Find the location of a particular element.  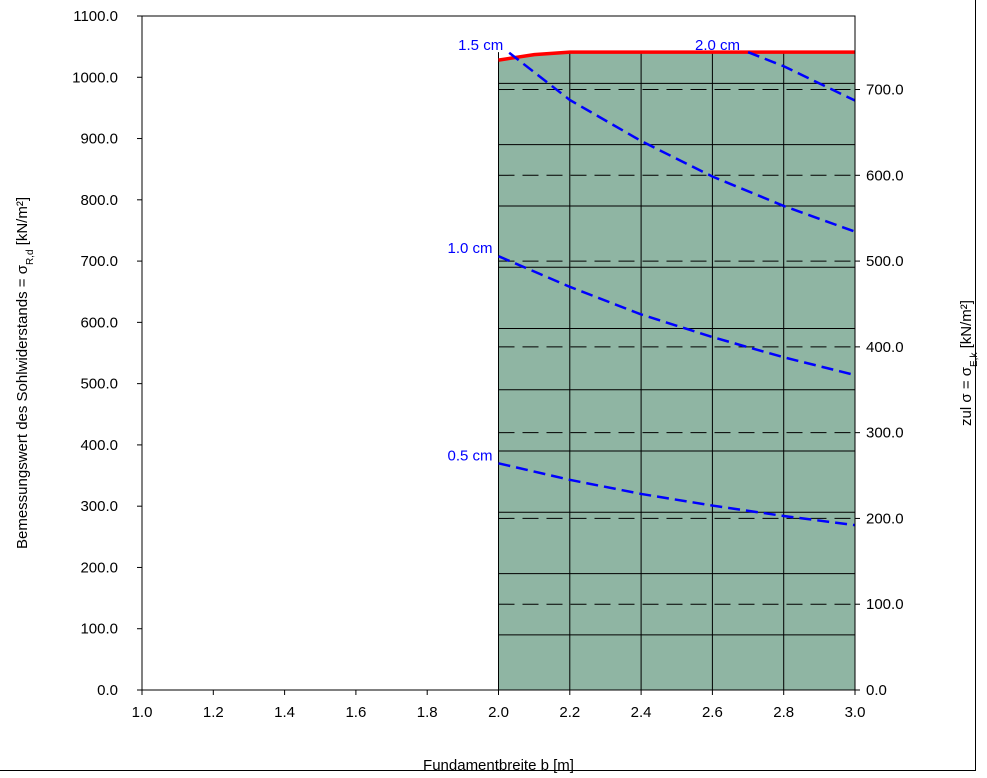

x-tick-label: 2.6 is located at coordinates (712, 712).